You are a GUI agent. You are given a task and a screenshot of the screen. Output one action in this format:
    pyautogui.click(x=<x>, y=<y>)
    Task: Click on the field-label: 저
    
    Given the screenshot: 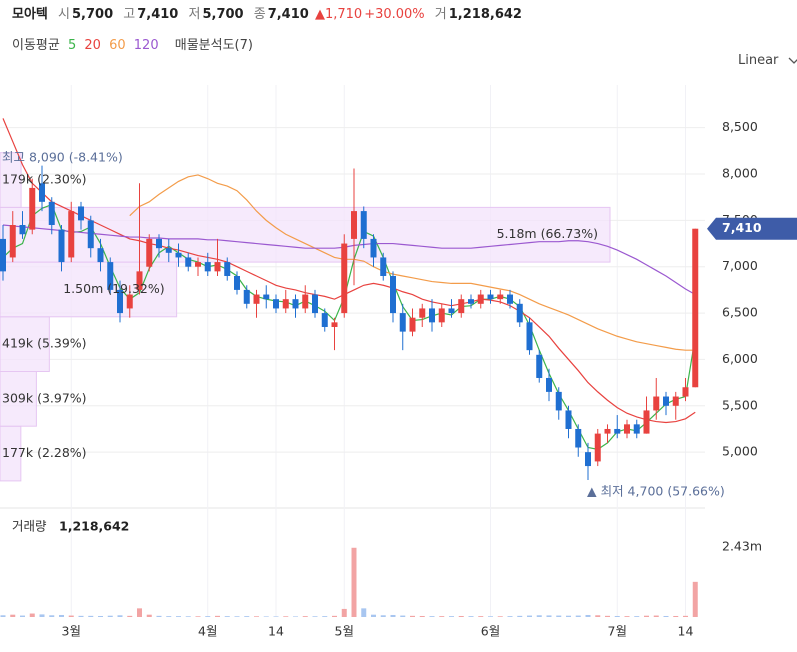 What is the action you would take?
    pyautogui.click(x=194, y=14)
    